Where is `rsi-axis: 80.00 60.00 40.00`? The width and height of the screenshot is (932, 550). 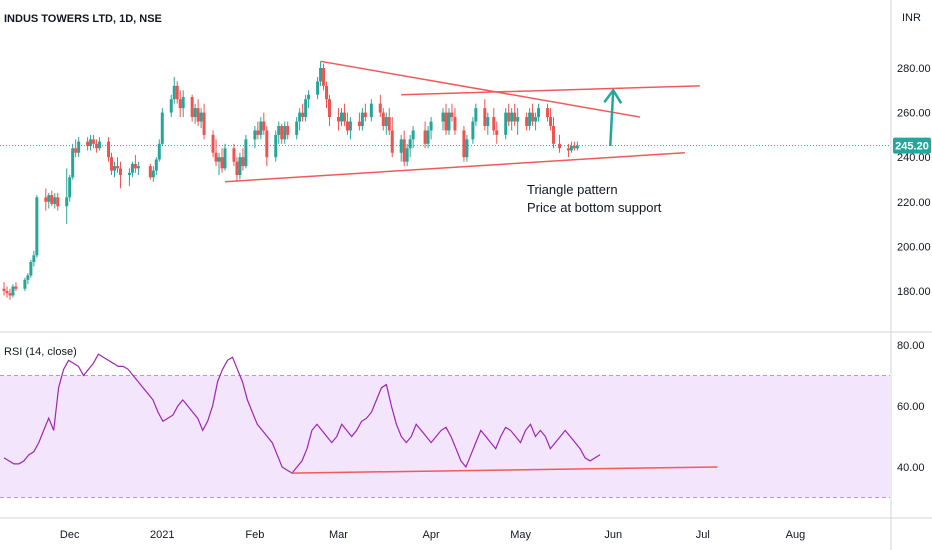
rsi-axis: 80.00 60.00 40.00 is located at coordinates (911, 407).